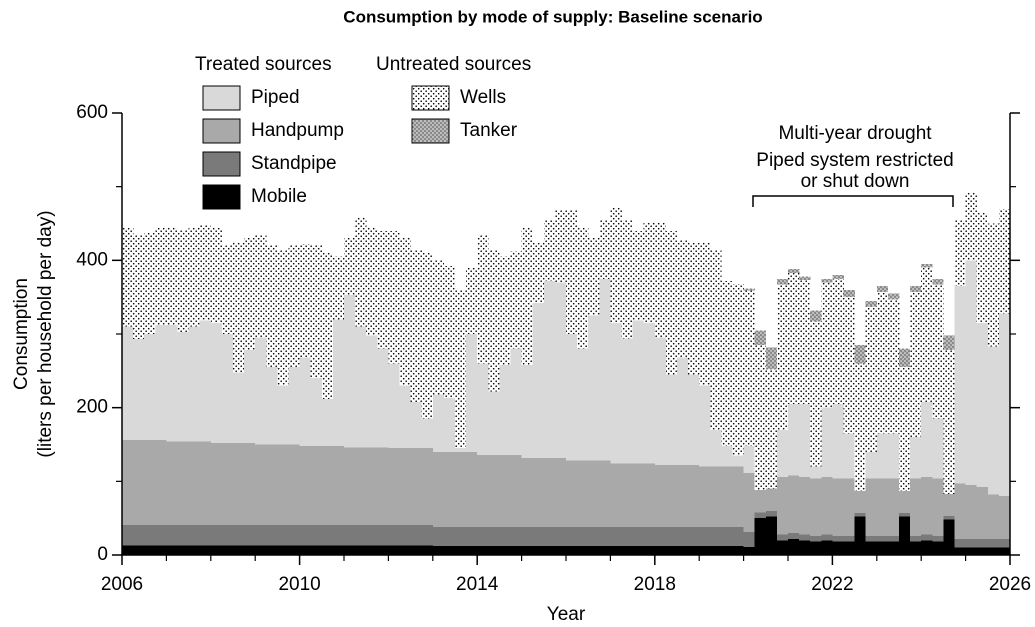 The image size is (1035, 627). What do you see at coordinates (430, 98) in the screenshot?
I see `legend-swatch` at bounding box center [430, 98].